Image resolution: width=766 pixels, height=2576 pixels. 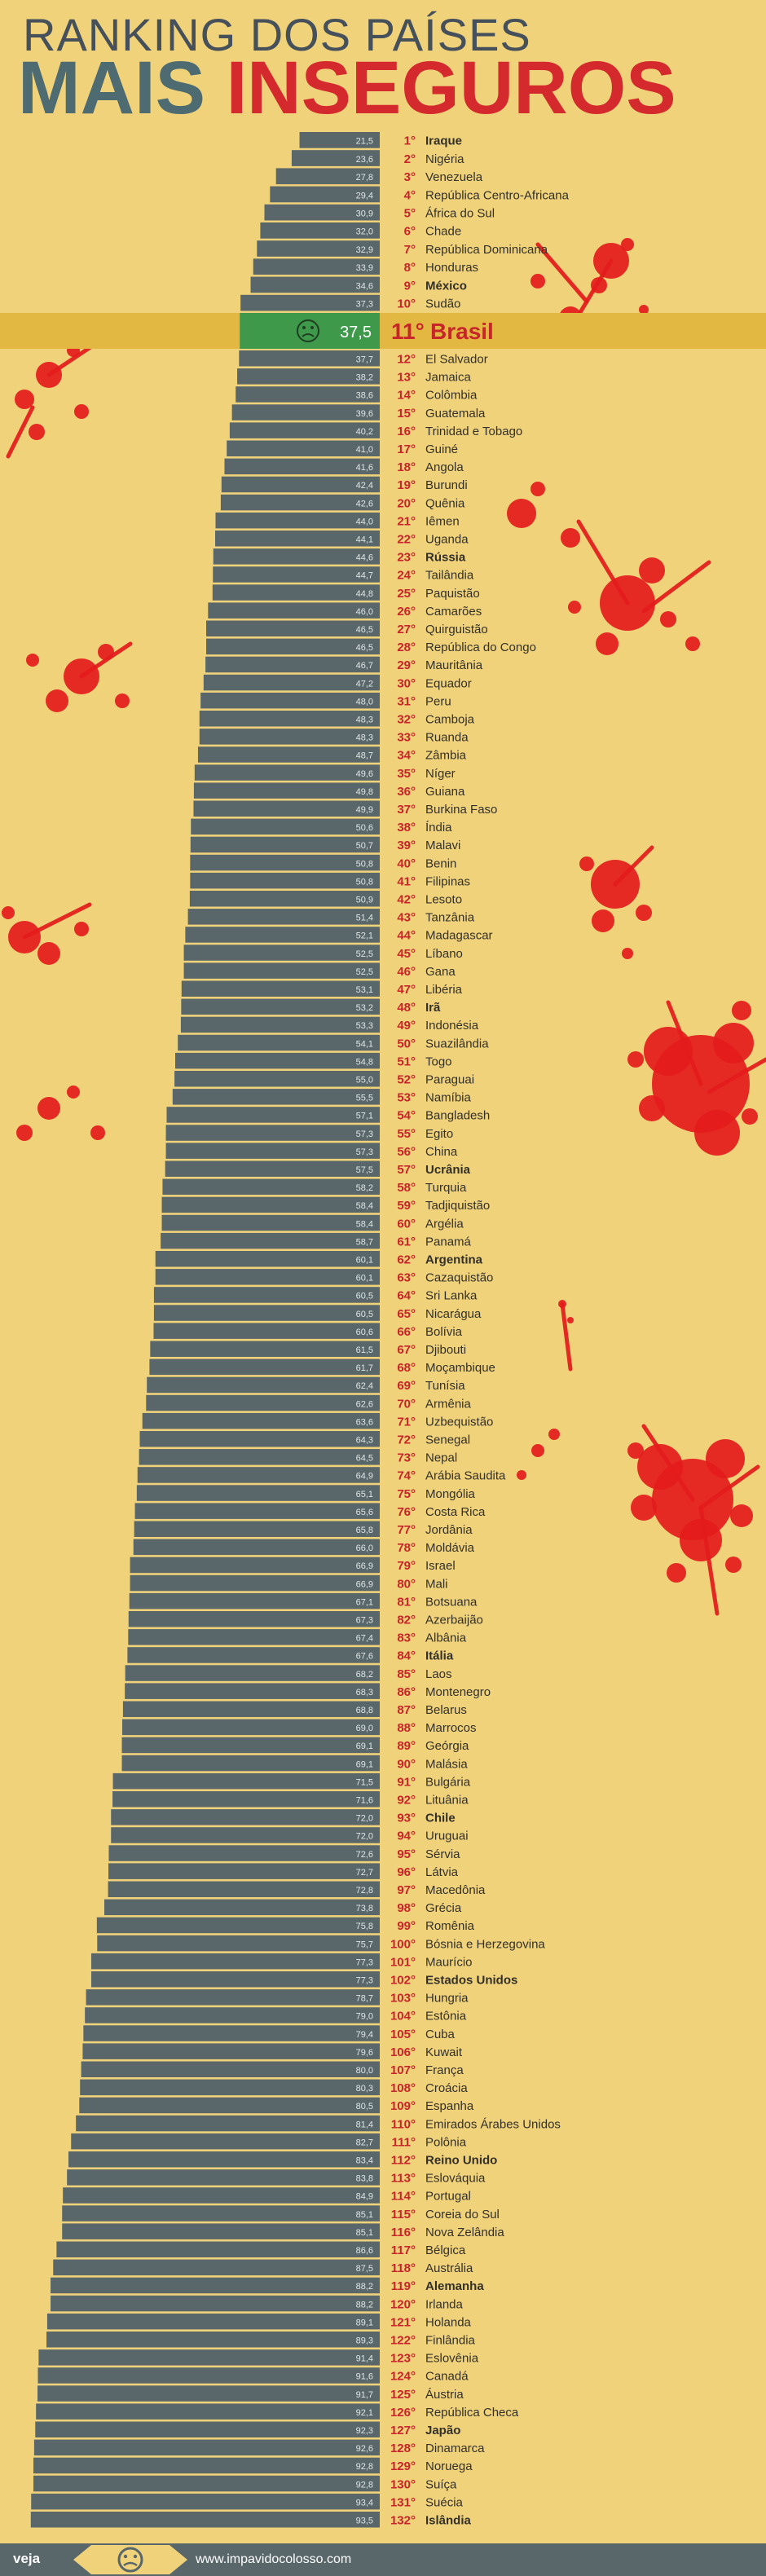 What do you see at coordinates (364, 2035) in the screenshot?
I see `value-label: 79,4` at bounding box center [364, 2035].